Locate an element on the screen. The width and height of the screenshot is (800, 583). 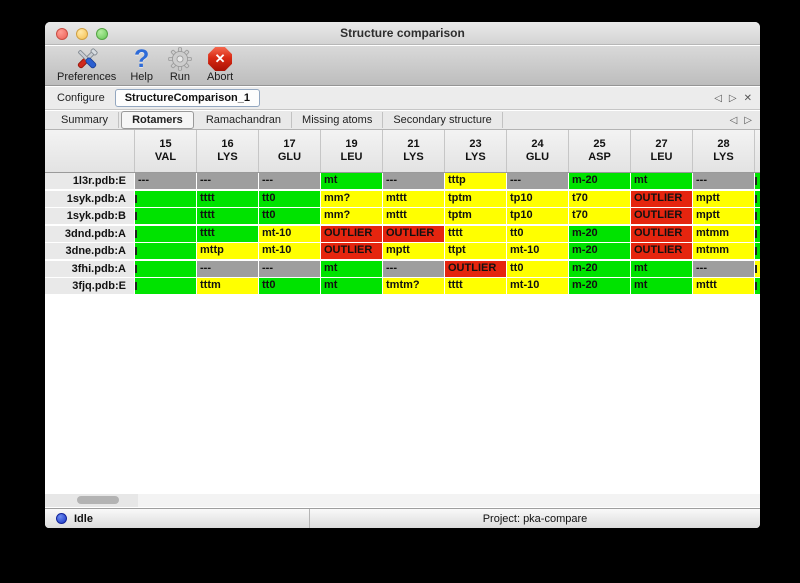
close-window-button is located at coordinates (62, 34).